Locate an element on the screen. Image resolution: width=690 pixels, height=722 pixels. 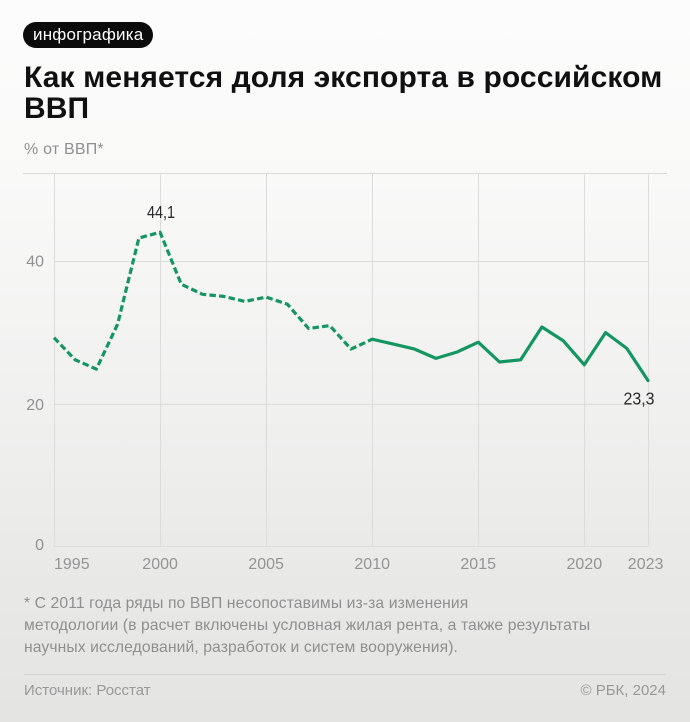
svg-text: 40 is located at coordinates (35, 261).